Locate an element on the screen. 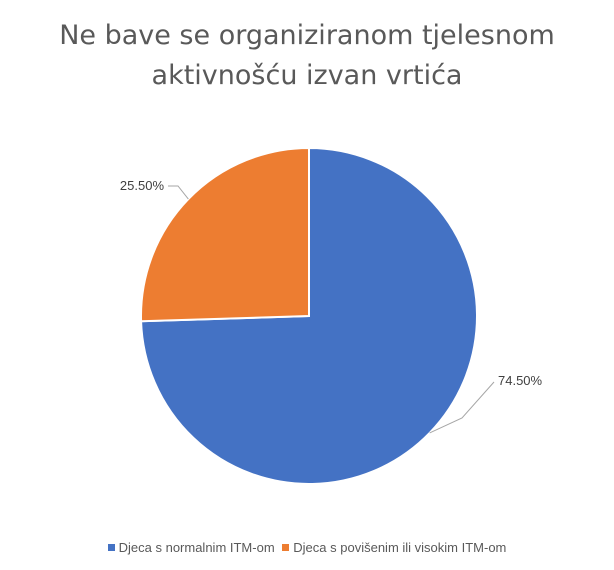 The width and height of the screenshot is (614, 570). chart-title-line-2: aktivnošću izvan vrtića is located at coordinates (307, 75).